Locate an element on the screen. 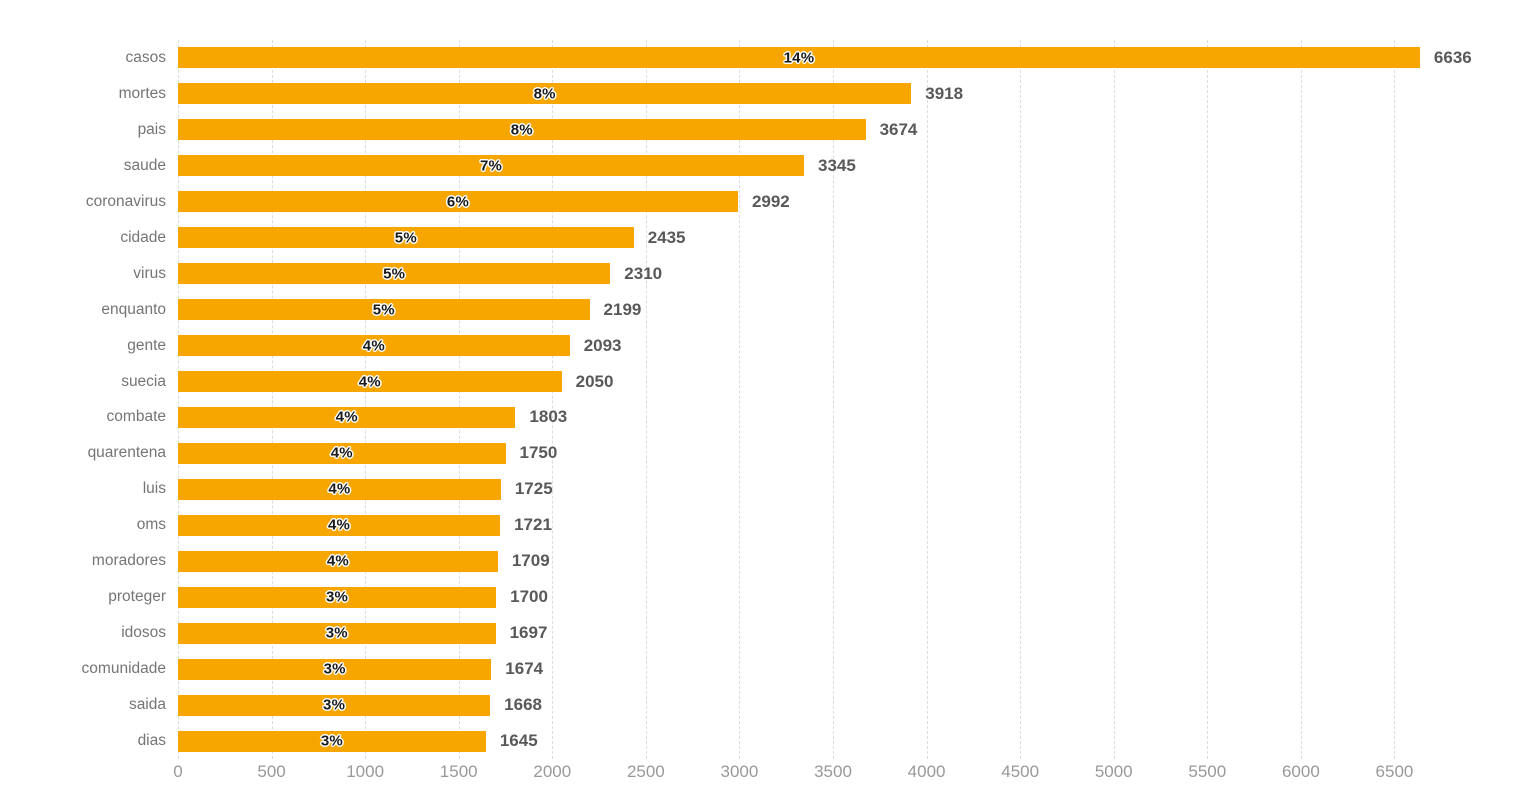 The width and height of the screenshot is (1523, 797). category-label: enquanto is located at coordinates (133, 309).